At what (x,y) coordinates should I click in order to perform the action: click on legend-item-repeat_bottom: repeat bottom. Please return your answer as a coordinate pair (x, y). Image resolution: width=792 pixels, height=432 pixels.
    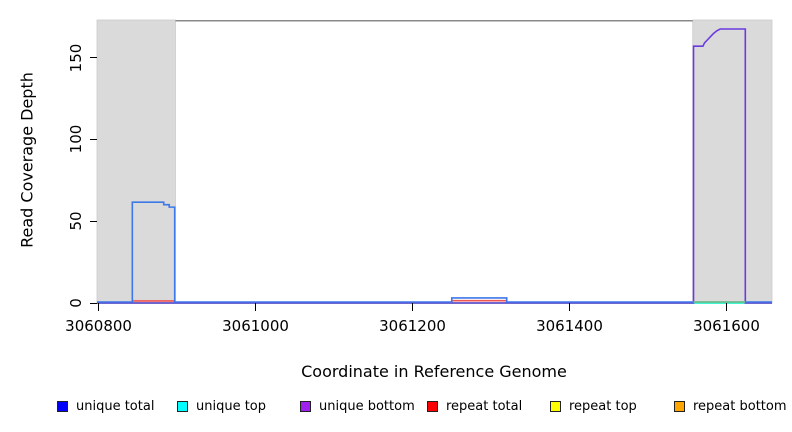
    Looking at the image, I should click on (730, 406).